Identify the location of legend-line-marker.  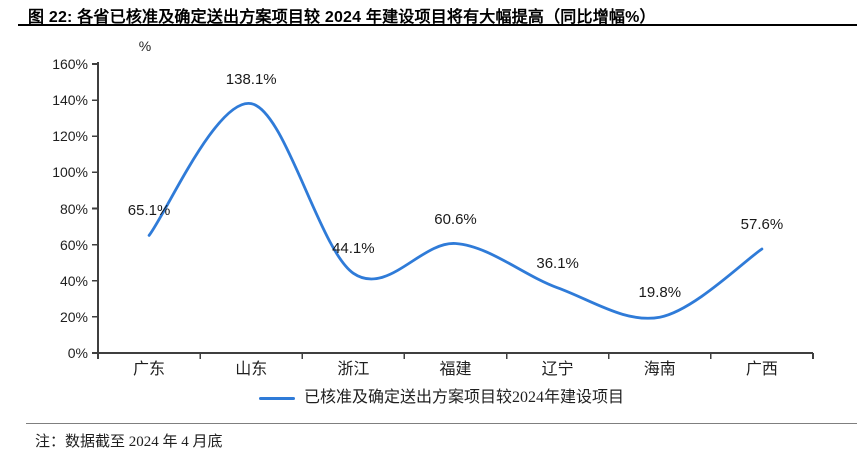
(277, 398).